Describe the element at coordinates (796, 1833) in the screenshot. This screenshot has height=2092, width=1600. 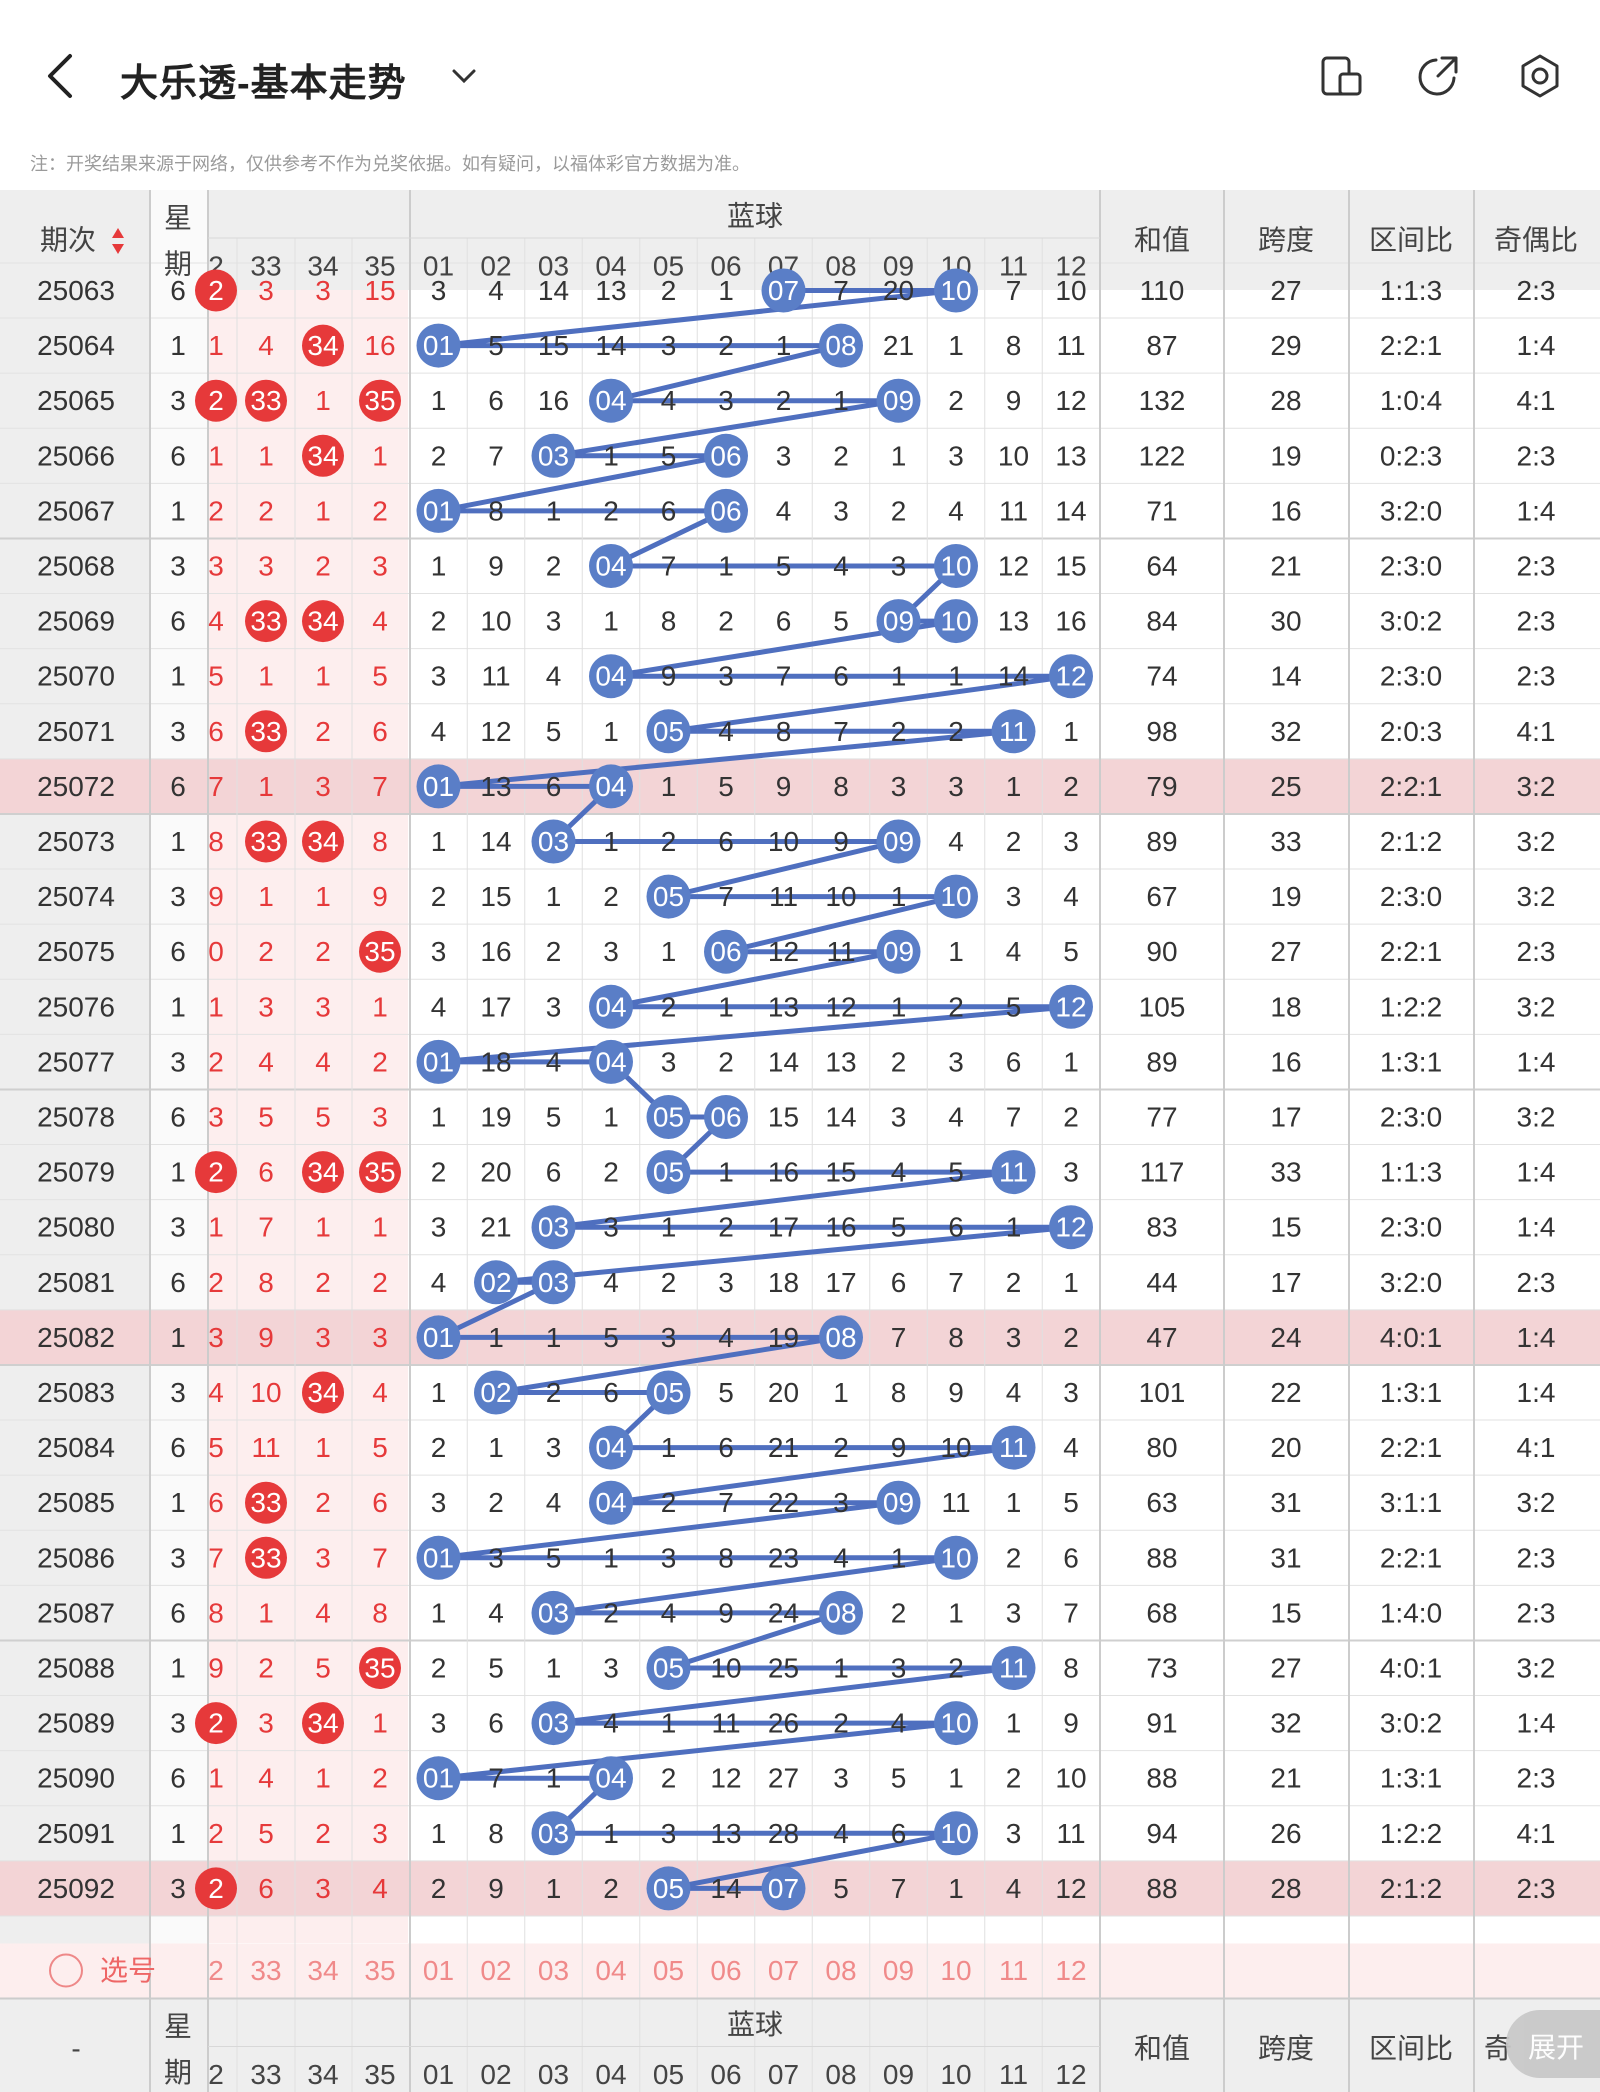
I see `table-row: 25091 1 2 5 2 3 1 8 03 1 3 13 28 4 6 10 3 11 94 26 1:2:2 4:1` at that location.